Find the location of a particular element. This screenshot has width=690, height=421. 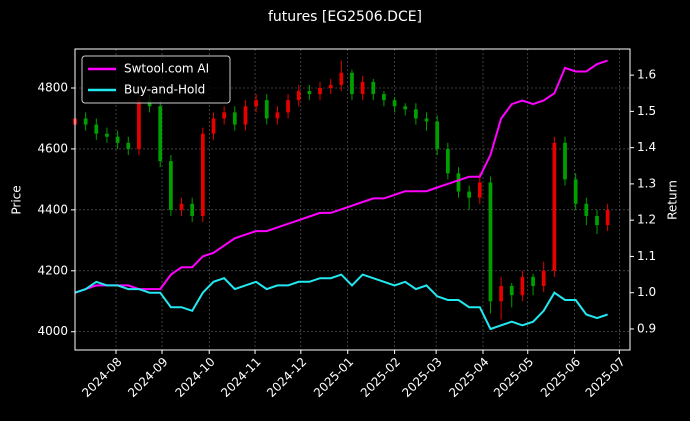

y-axis-label: Price is located at coordinates (17, 199).